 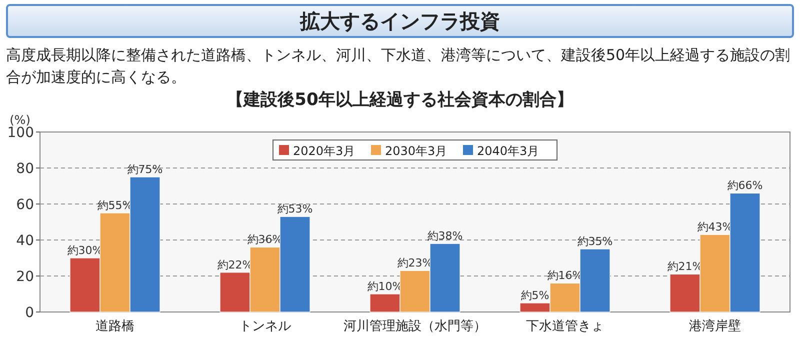 What do you see at coordinates (265, 326) in the screenshot?
I see `x-tick-label: トンネル` at bounding box center [265, 326].